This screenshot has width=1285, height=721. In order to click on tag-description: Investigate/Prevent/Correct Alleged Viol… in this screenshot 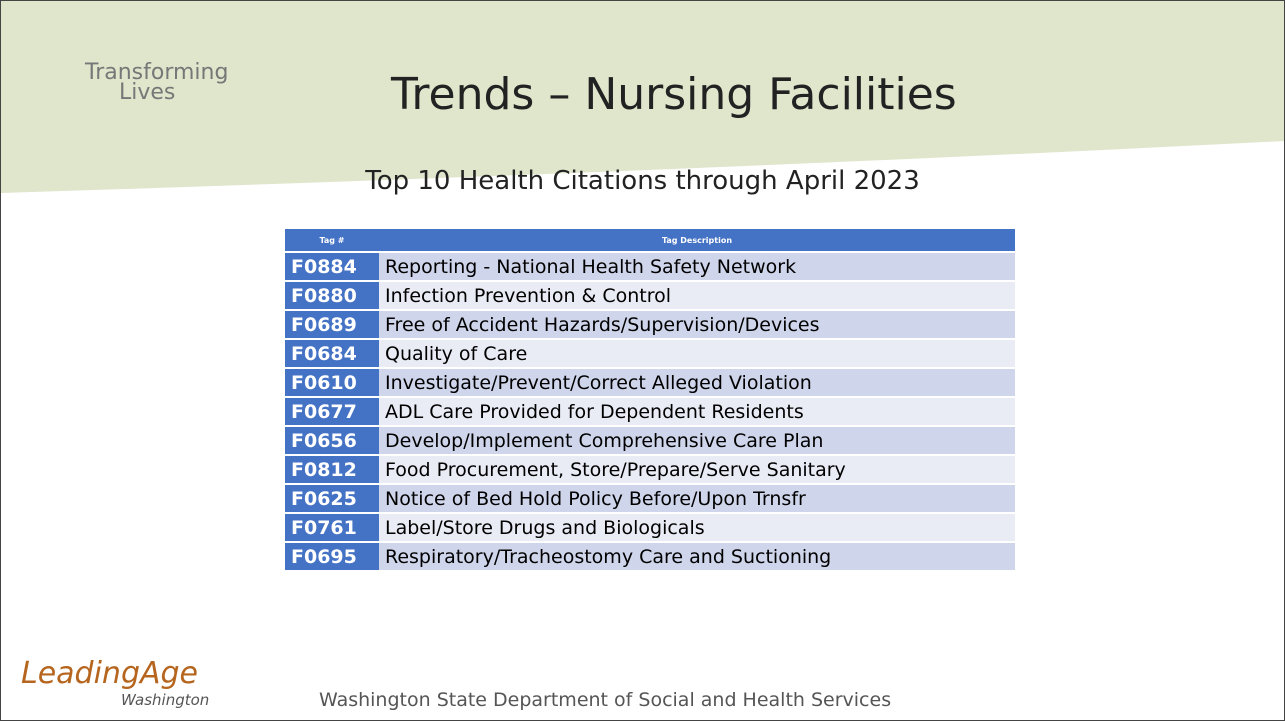, I will do `click(697, 382)`.